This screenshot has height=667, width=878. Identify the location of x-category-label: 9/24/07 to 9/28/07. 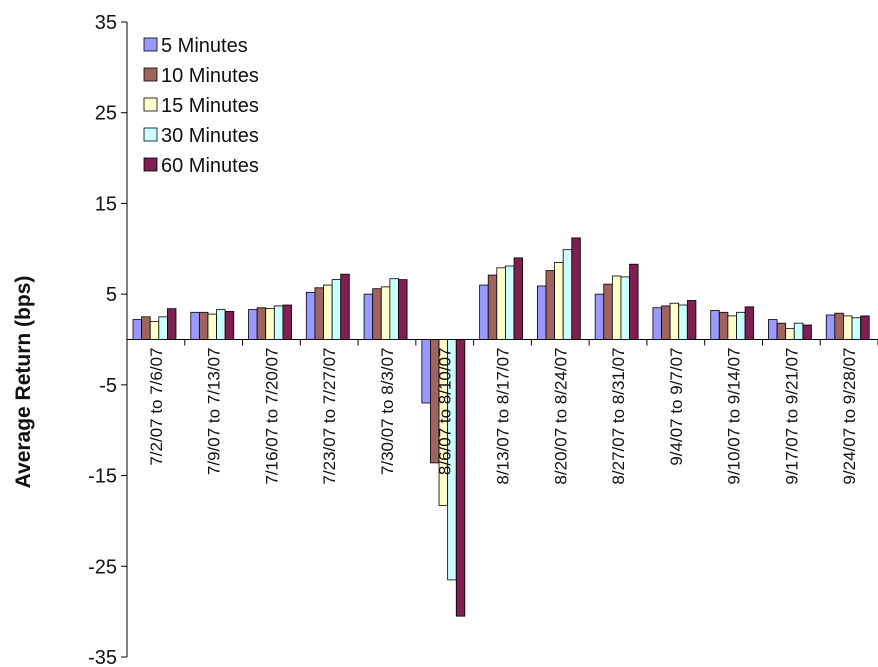
(849, 416).